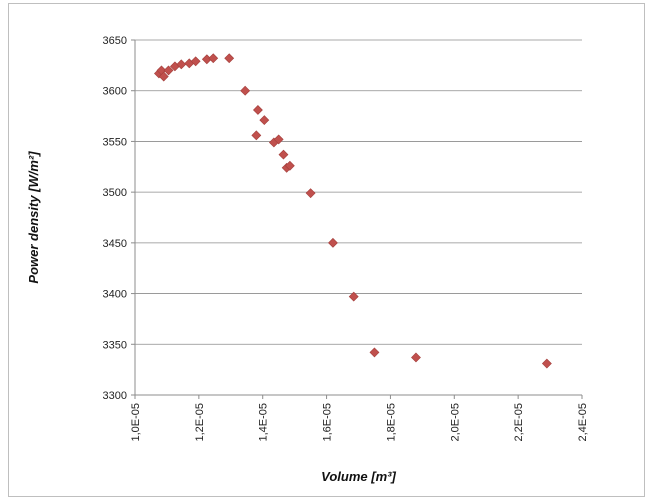 The width and height of the screenshot is (652, 500). What do you see at coordinates (115, 92) in the screenshot?
I see `y-tick-label: 3600` at bounding box center [115, 92].